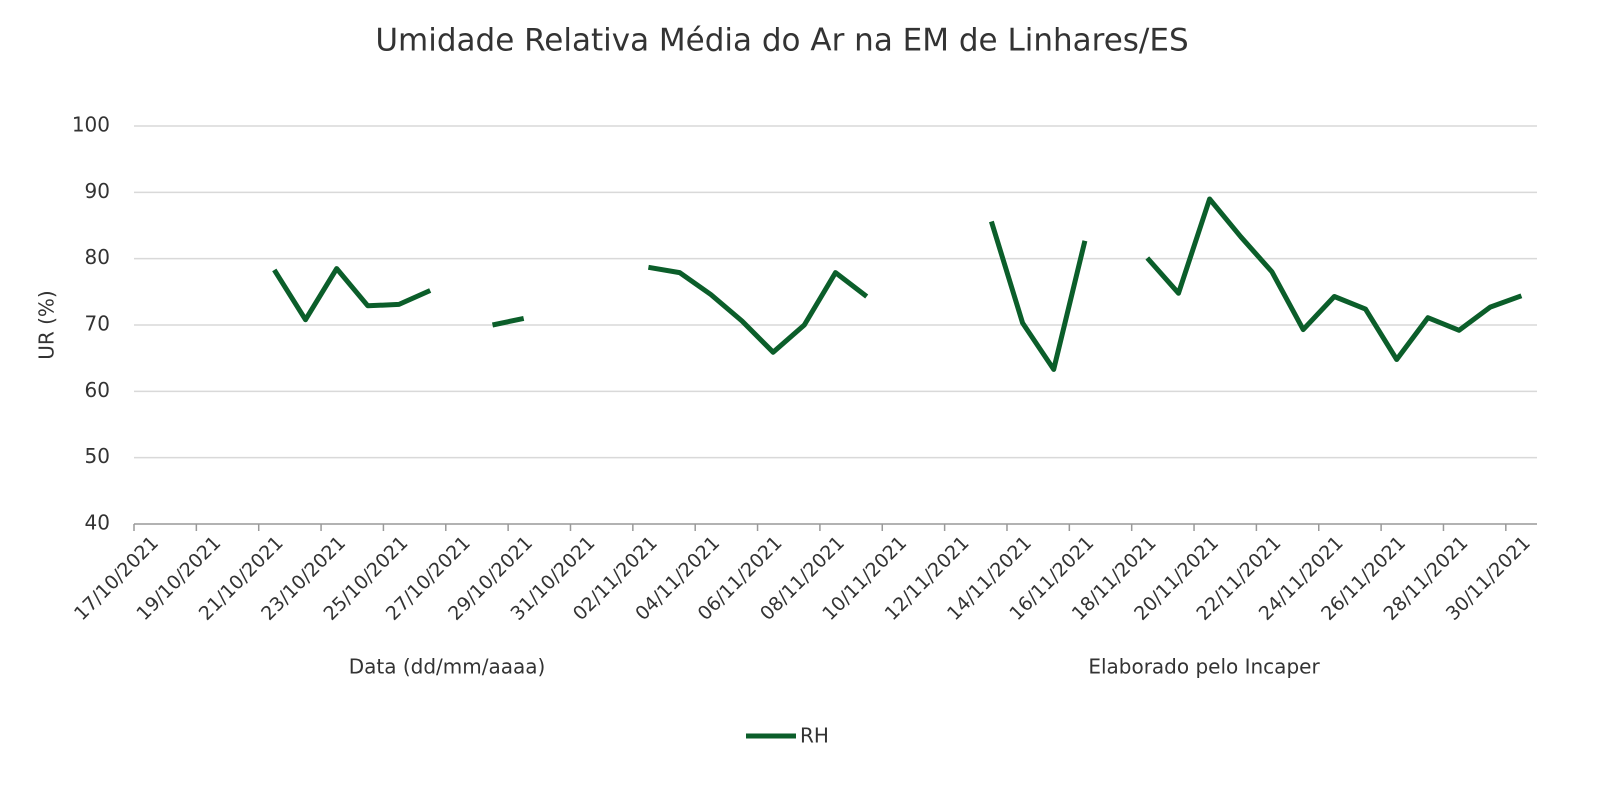 The image size is (1615, 796). Describe the element at coordinates (814, 736) in the screenshot. I see `legend-label: RH` at that location.